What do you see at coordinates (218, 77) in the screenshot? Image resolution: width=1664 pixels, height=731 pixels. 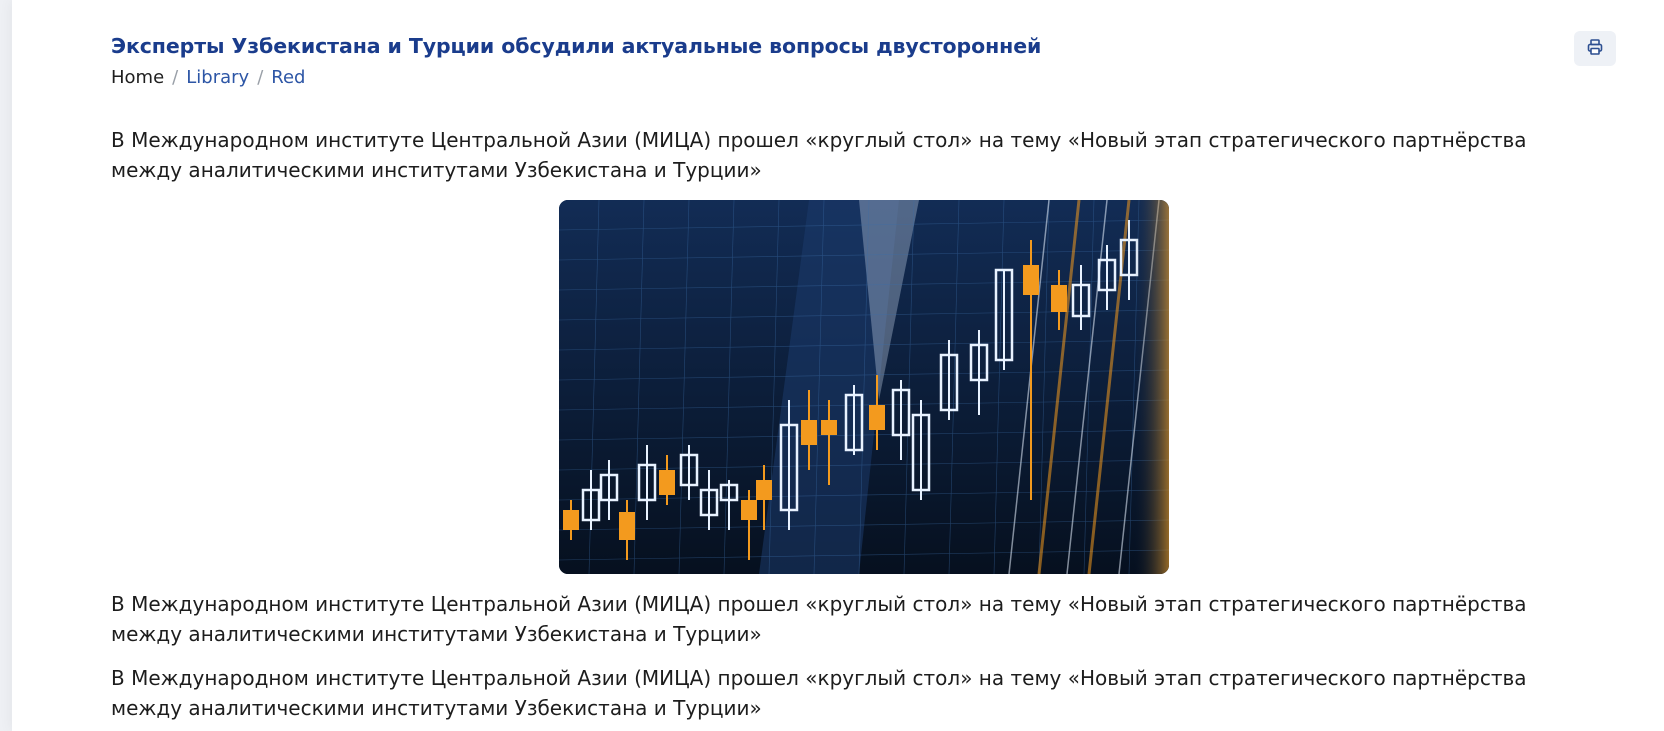 I see `breadcrumb-library: Library` at bounding box center [218, 77].